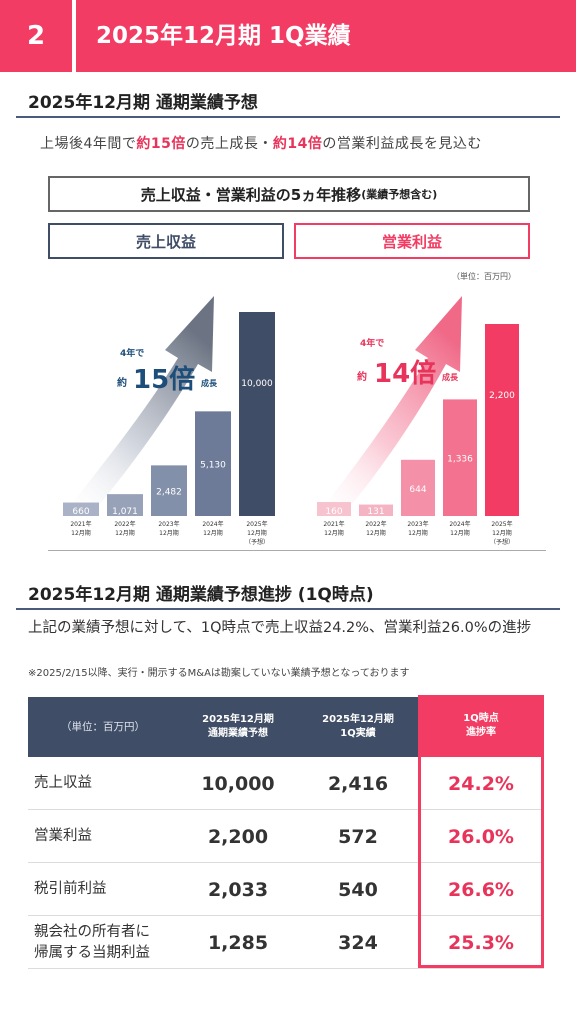  Describe the element at coordinates (238, 727) in the screenshot. I see `header-forecast: 2025年12月期 通期業績予想` at that location.